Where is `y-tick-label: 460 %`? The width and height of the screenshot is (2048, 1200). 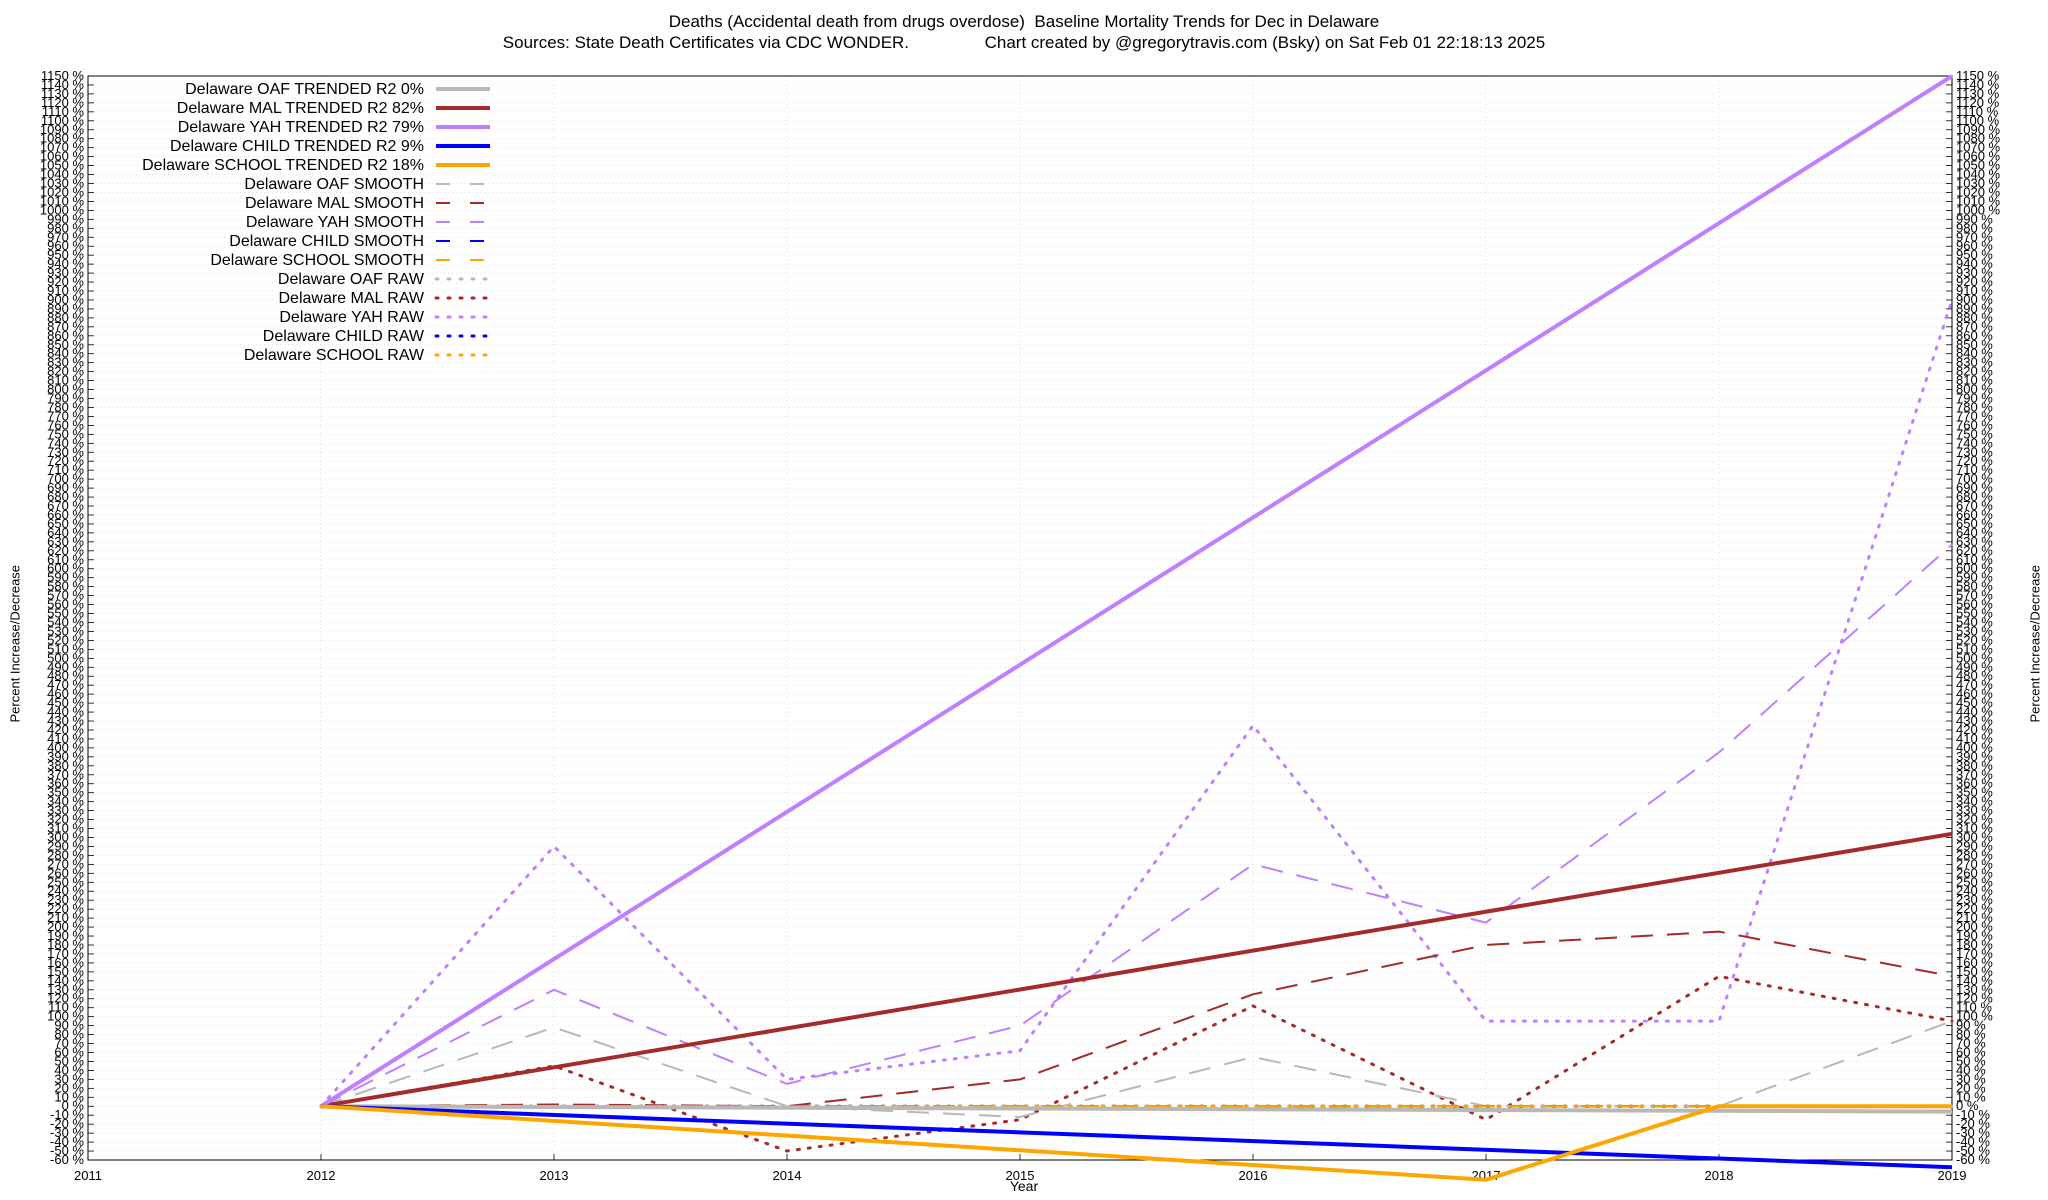 y-tick-label: 460 % is located at coordinates (1974, 693).